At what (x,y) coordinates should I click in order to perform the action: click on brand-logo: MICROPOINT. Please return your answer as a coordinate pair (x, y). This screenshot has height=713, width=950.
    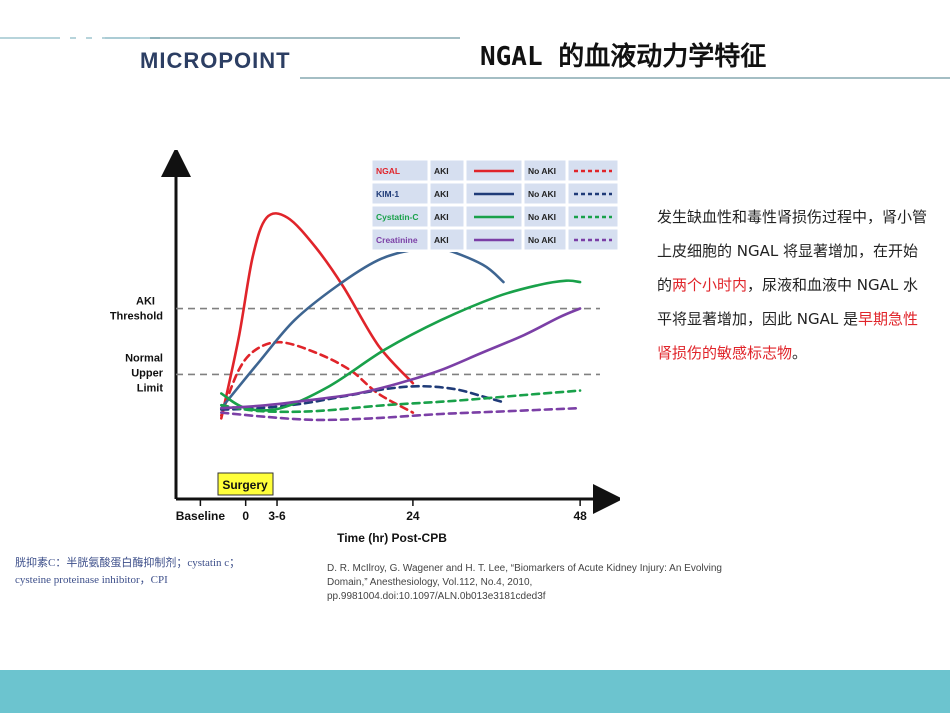
    Looking at the image, I should click on (215, 61).